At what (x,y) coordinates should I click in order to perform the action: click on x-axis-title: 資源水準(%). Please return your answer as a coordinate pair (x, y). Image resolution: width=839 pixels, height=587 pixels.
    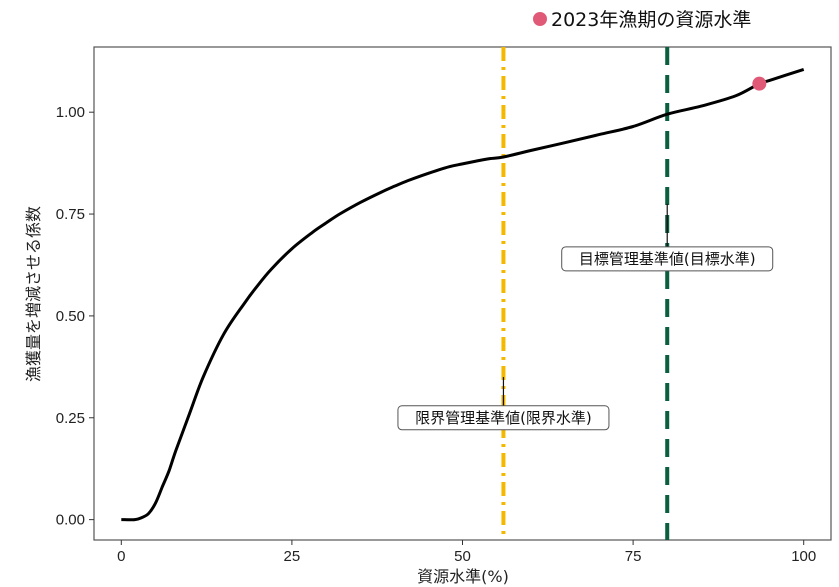
    Looking at the image, I should click on (463, 576).